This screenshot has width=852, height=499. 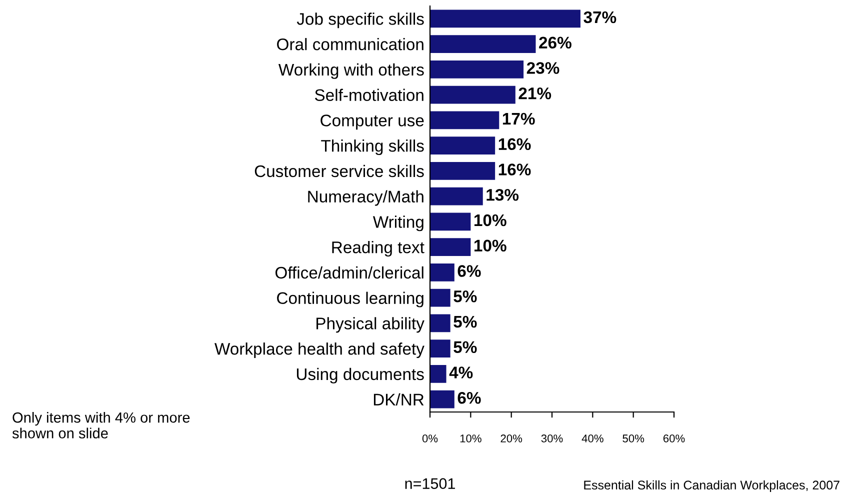 What do you see at coordinates (552, 438) in the screenshot?
I see `x-tick-label: 30%` at bounding box center [552, 438].